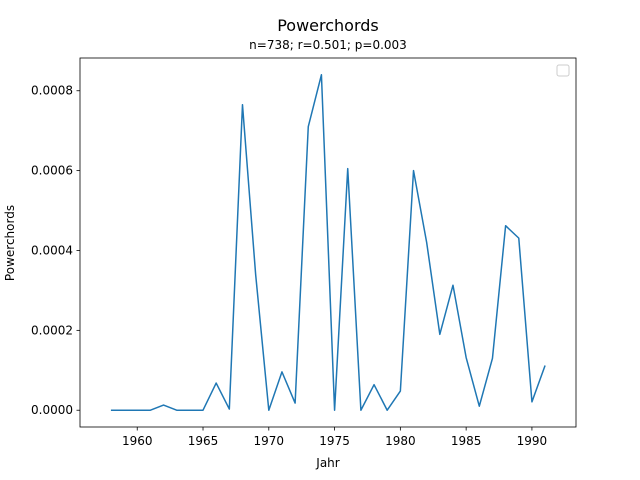 Image resolution: width=640 pixels, height=480 pixels. I want to click on x-axis-label: Jahr, so click(327, 463).